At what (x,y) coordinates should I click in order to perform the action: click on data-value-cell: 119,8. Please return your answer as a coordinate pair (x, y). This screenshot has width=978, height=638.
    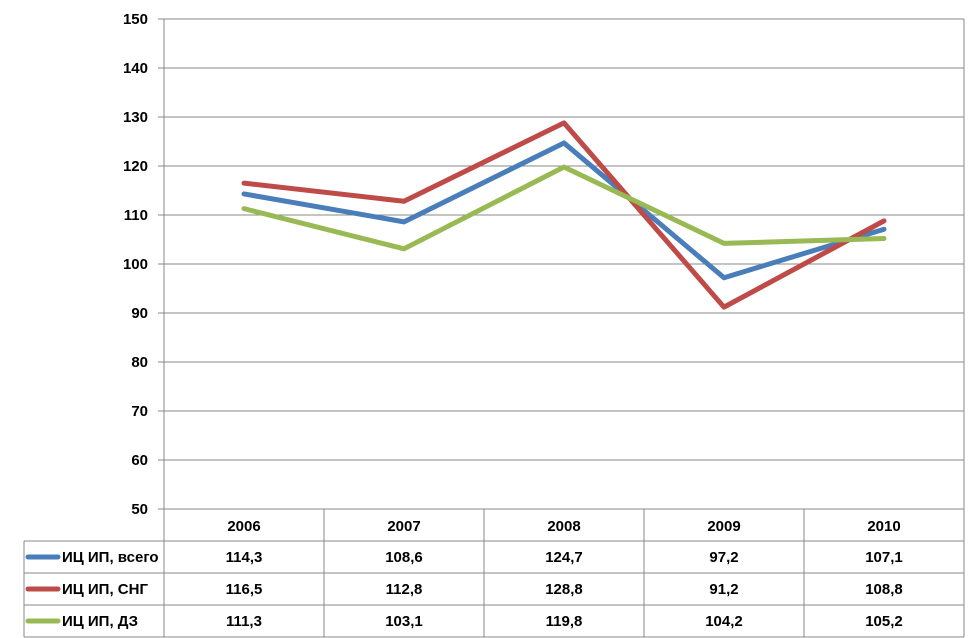
    Looking at the image, I should click on (564, 621).